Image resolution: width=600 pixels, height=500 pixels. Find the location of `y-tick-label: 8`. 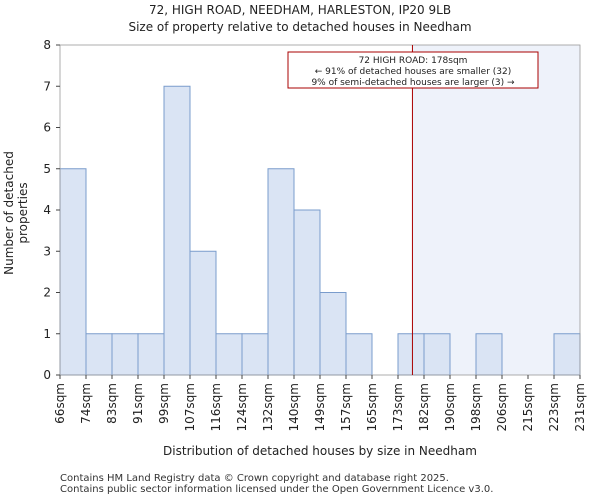

y-tick-label: 8 is located at coordinates (47, 45).